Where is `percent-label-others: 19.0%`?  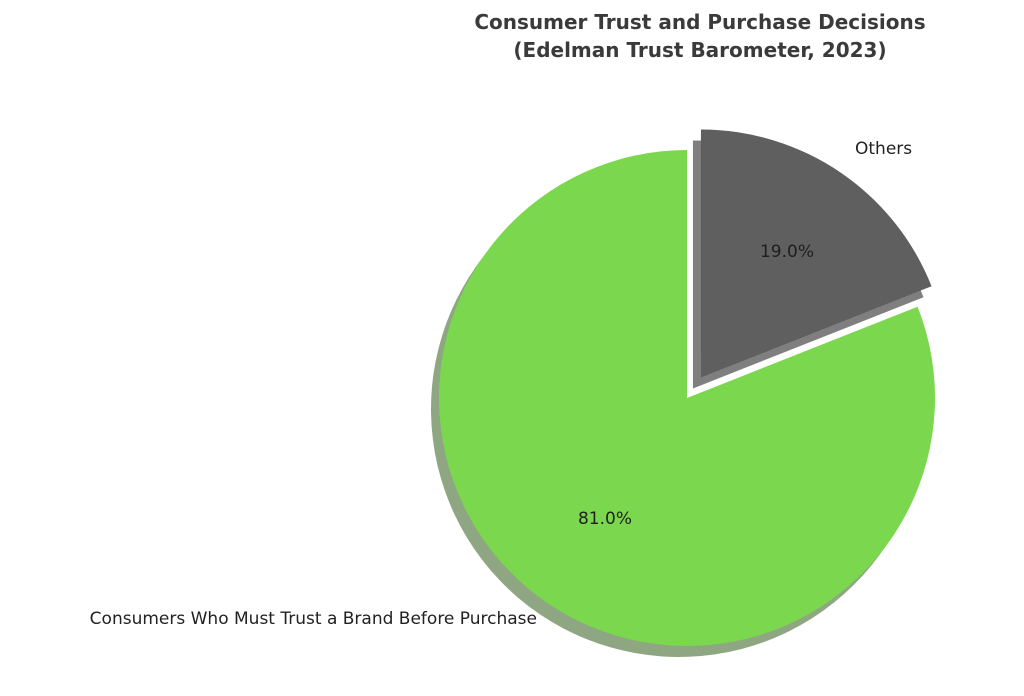 percent-label-others: 19.0% is located at coordinates (787, 252).